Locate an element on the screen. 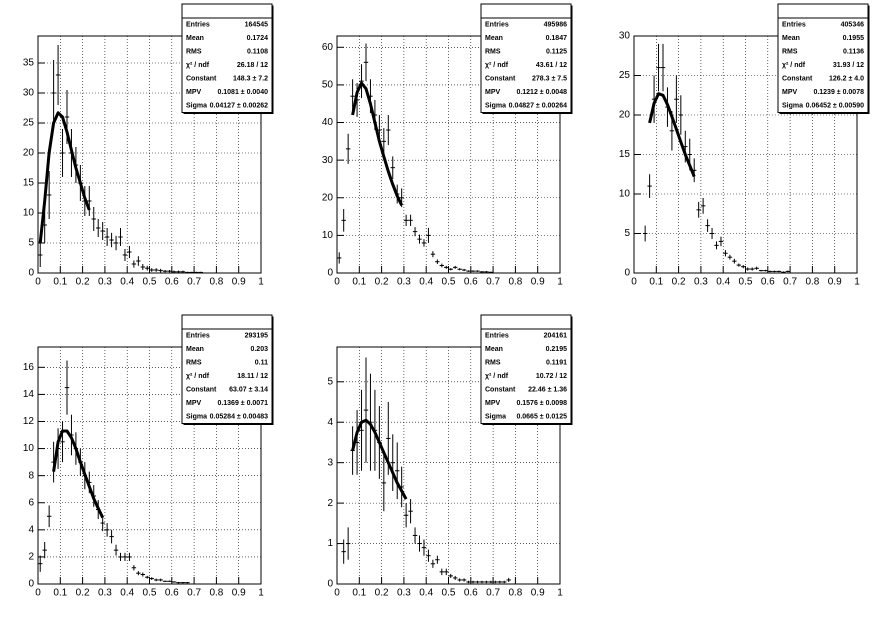 The height and width of the screenshot is (622, 896). stats-label: RMS is located at coordinates (790, 52).